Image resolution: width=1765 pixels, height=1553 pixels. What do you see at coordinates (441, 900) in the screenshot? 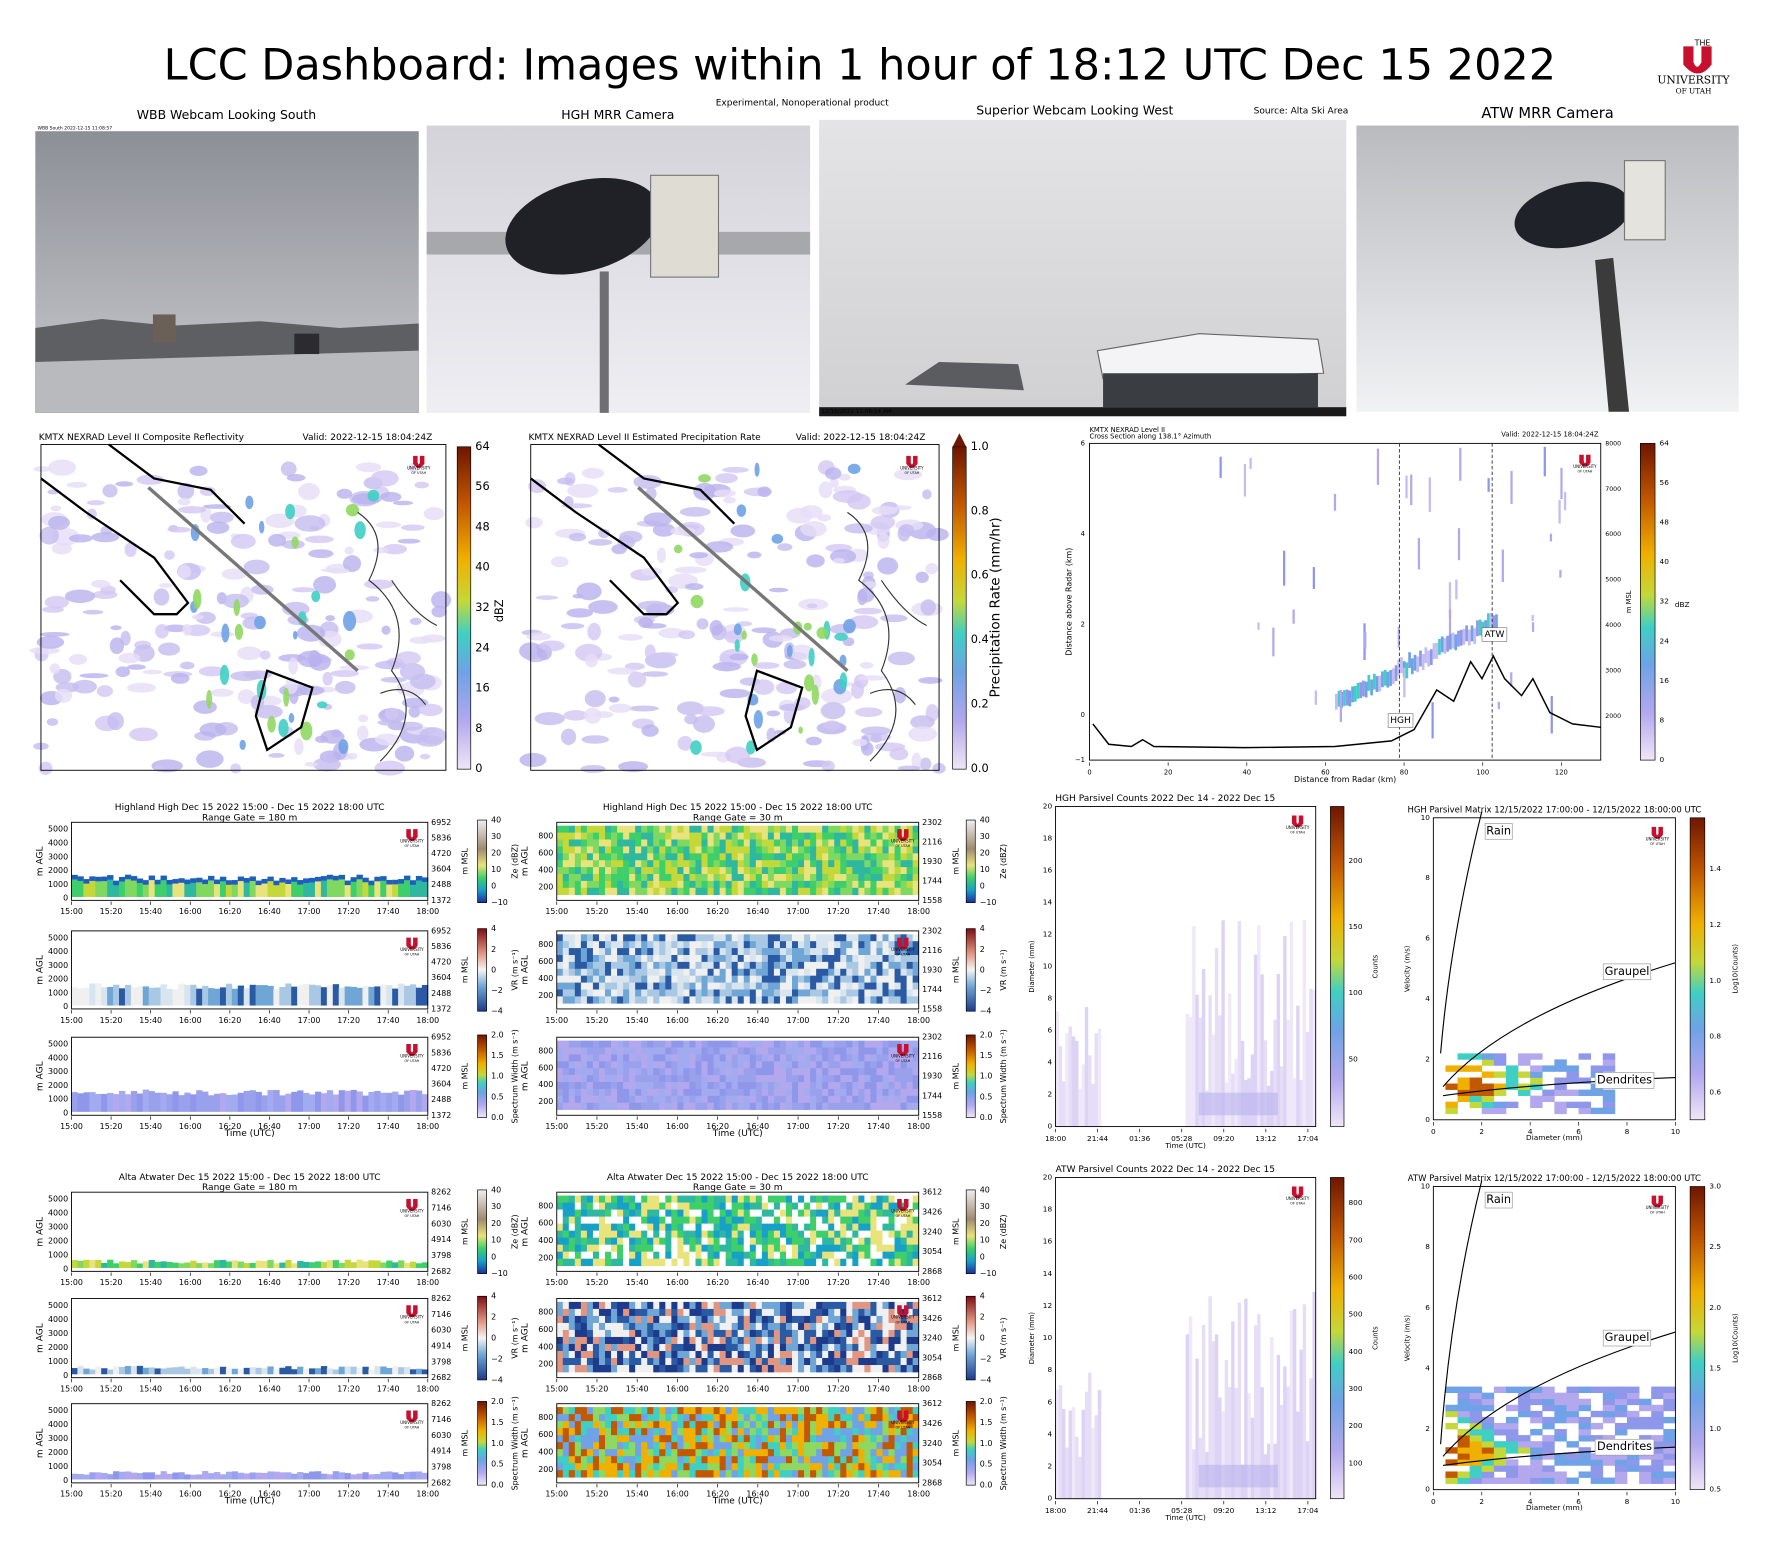
I see `label: 1372` at bounding box center [441, 900].